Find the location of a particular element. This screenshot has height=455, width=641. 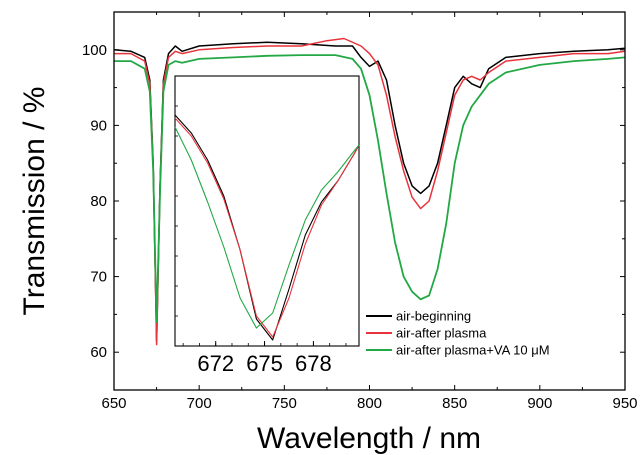

inset-series-line-air-after-plasma-va-10-m is located at coordinates (267, 227).